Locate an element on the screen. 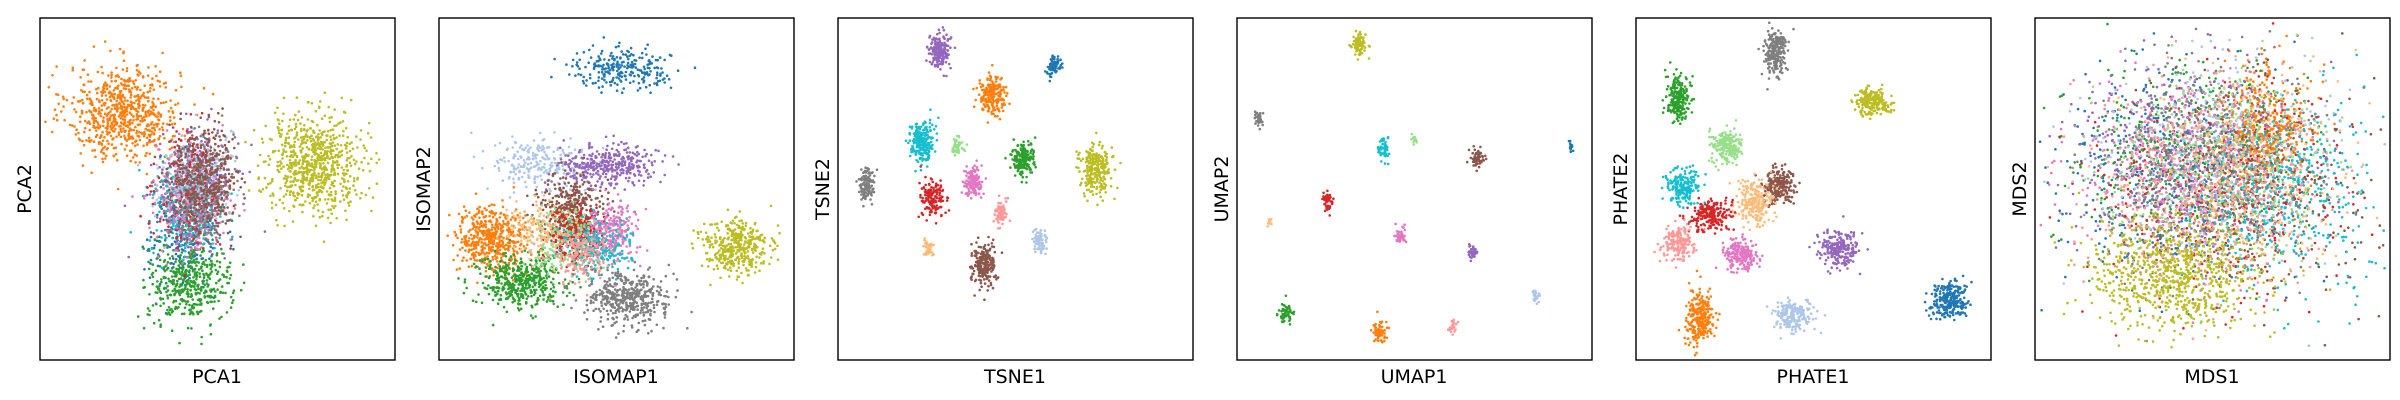 This screenshot has width=2400, height=400. plot-area-frame is located at coordinates (616, 189).